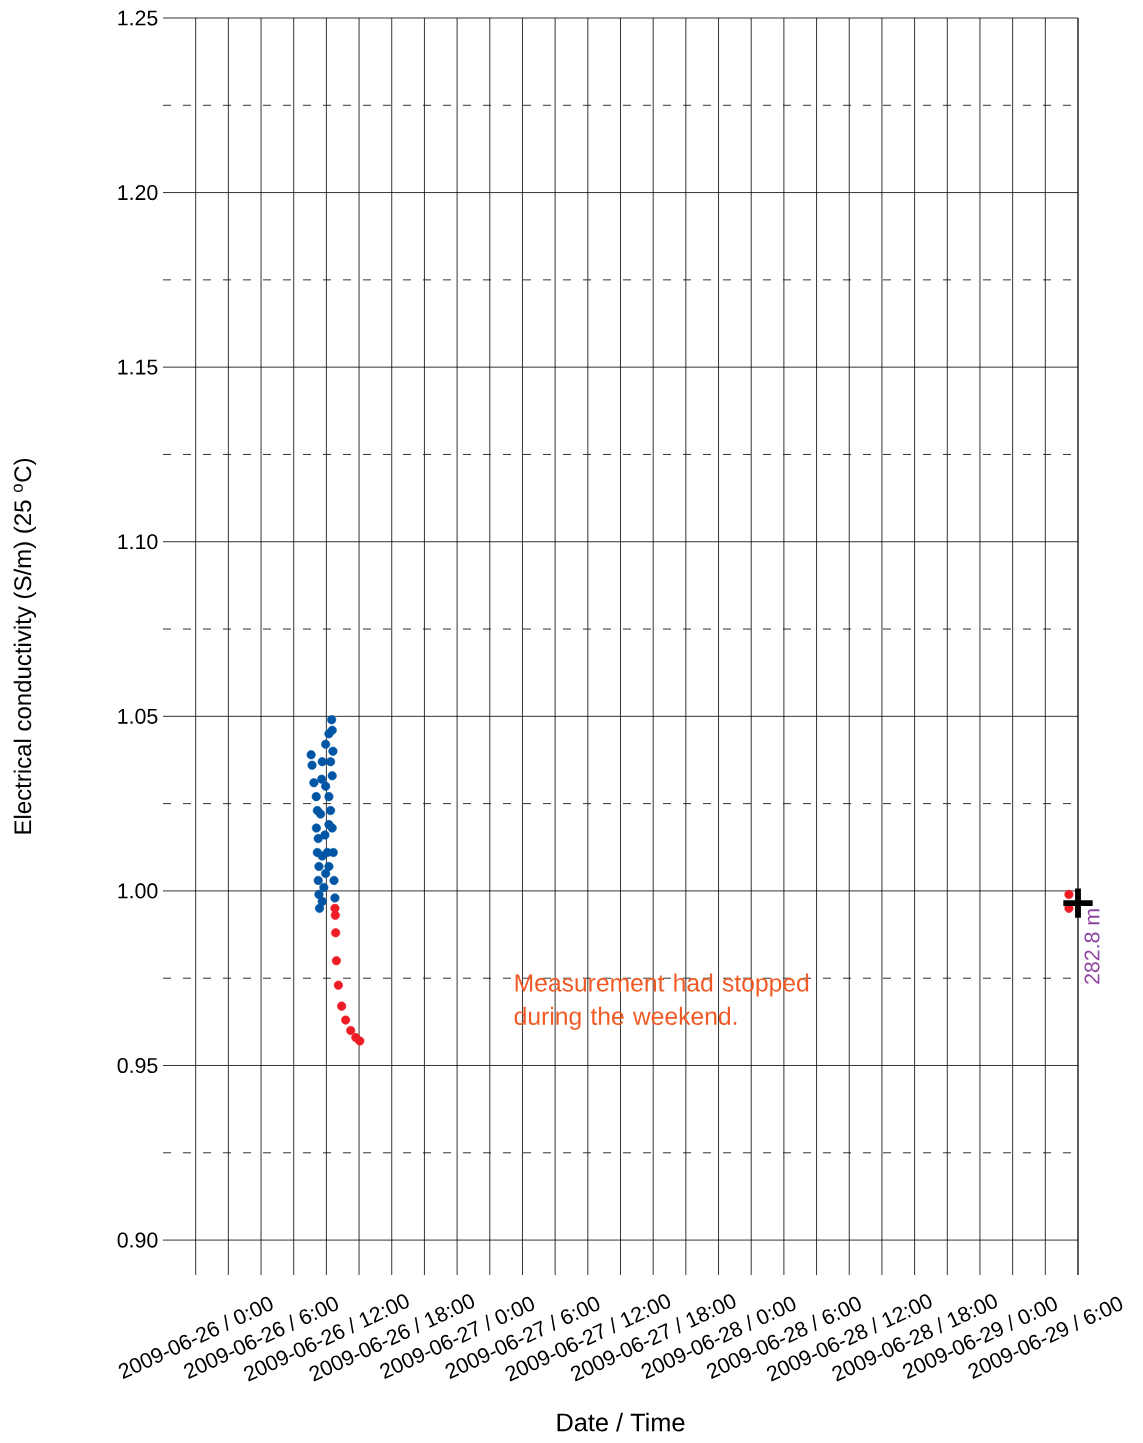 The width and height of the screenshot is (1143, 1443). What do you see at coordinates (138, 18) in the screenshot?
I see `y-tick-label: 1.25` at bounding box center [138, 18].